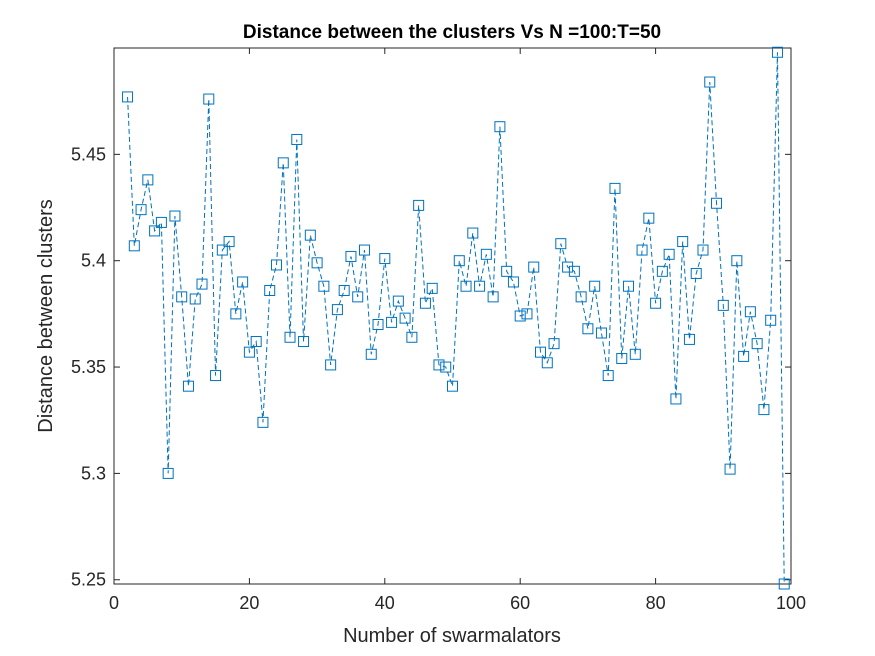 This screenshot has height=656, width=875. Describe the element at coordinates (452, 636) in the screenshot. I see `x-axis-title: Number of swarmalators` at that location.